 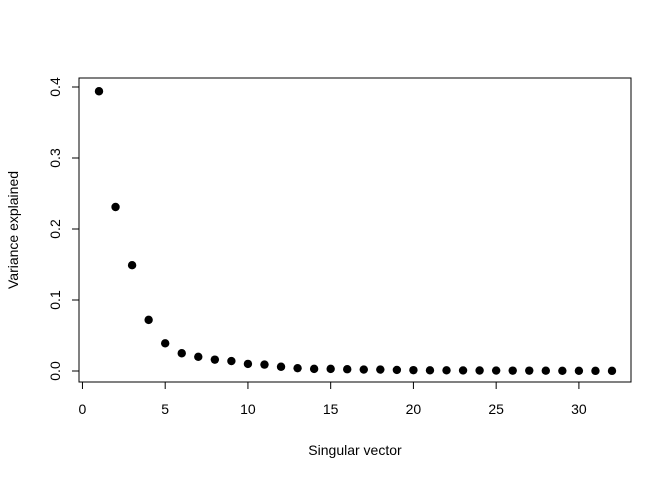 What do you see at coordinates (248, 409) in the screenshot?
I see `x-tick-label: 10` at bounding box center [248, 409].